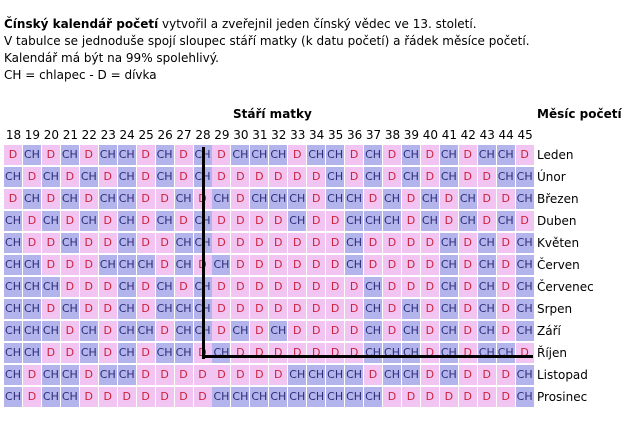 This screenshot has height=437, width=640. I want to click on age-label: 34, so click(317, 135).